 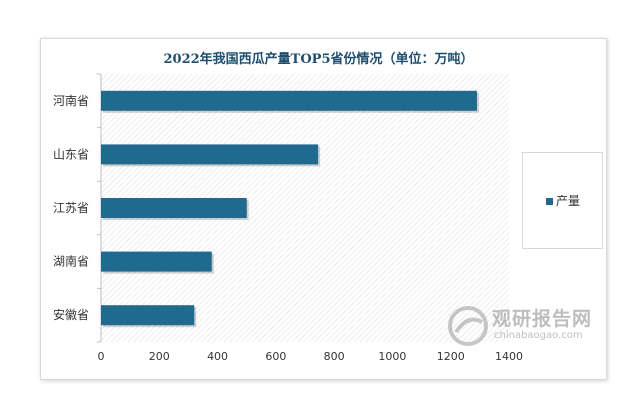 I want to click on y-tick-label: 湖南省, so click(x=71, y=261).